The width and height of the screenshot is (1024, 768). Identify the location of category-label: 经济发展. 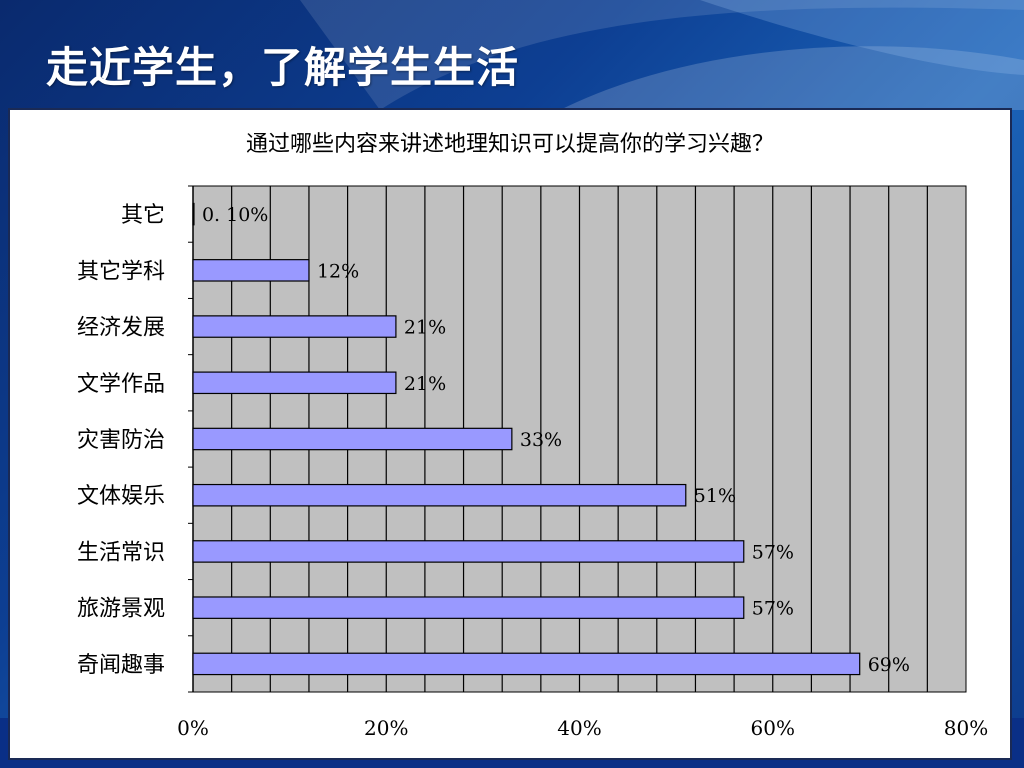
(121, 328).